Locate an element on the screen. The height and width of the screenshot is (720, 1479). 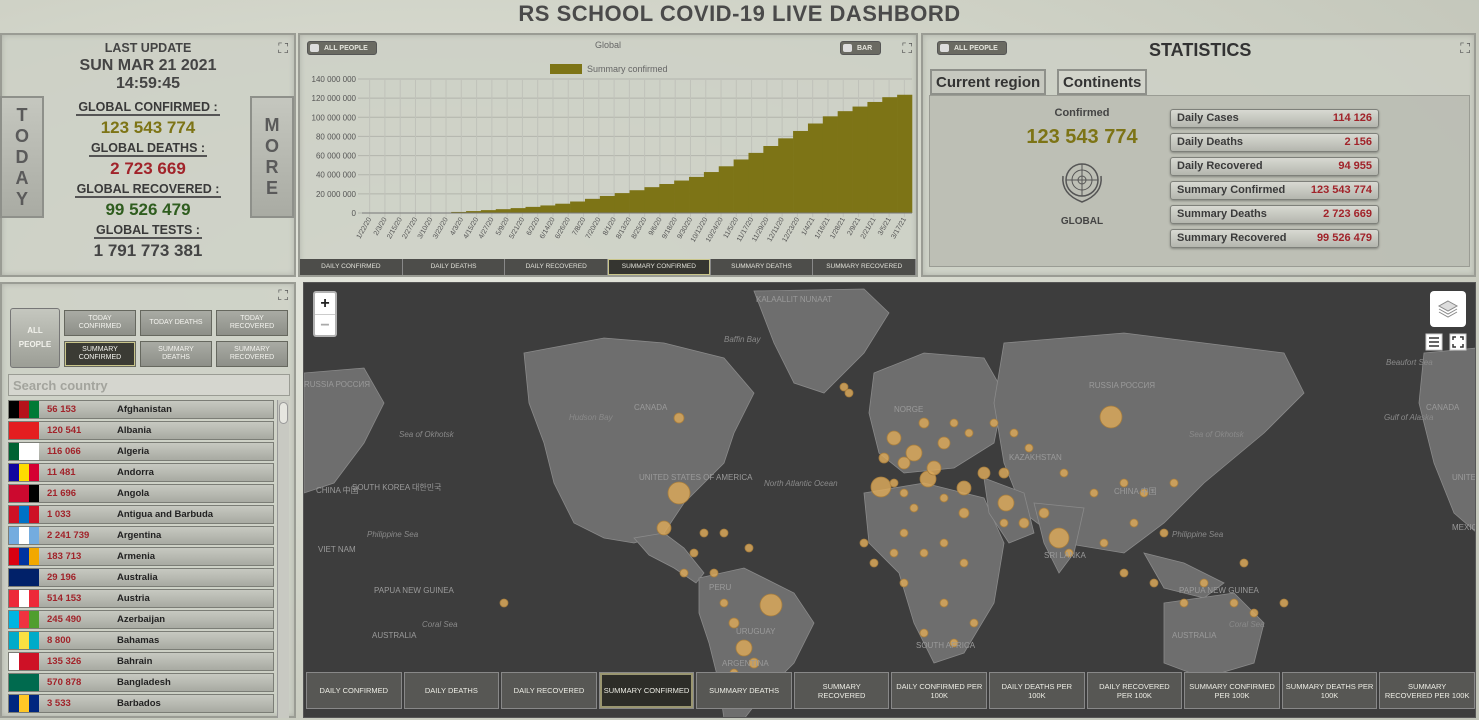
map-tab: SUMMARY CONFIRMED is located at coordinates (646, 690).